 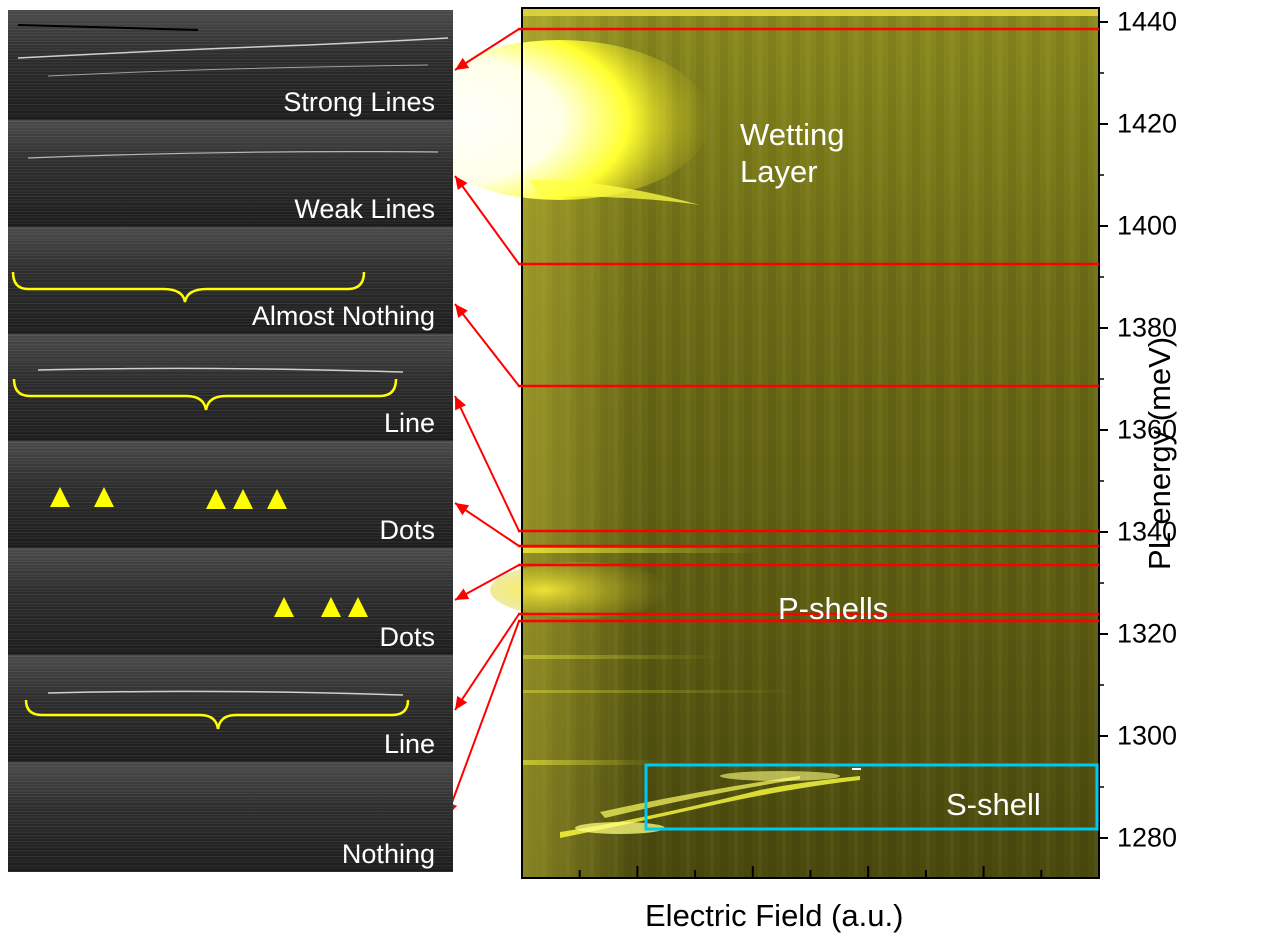 I want to click on x-axis-title: Electric Field (a.u.), so click(x=774, y=915).